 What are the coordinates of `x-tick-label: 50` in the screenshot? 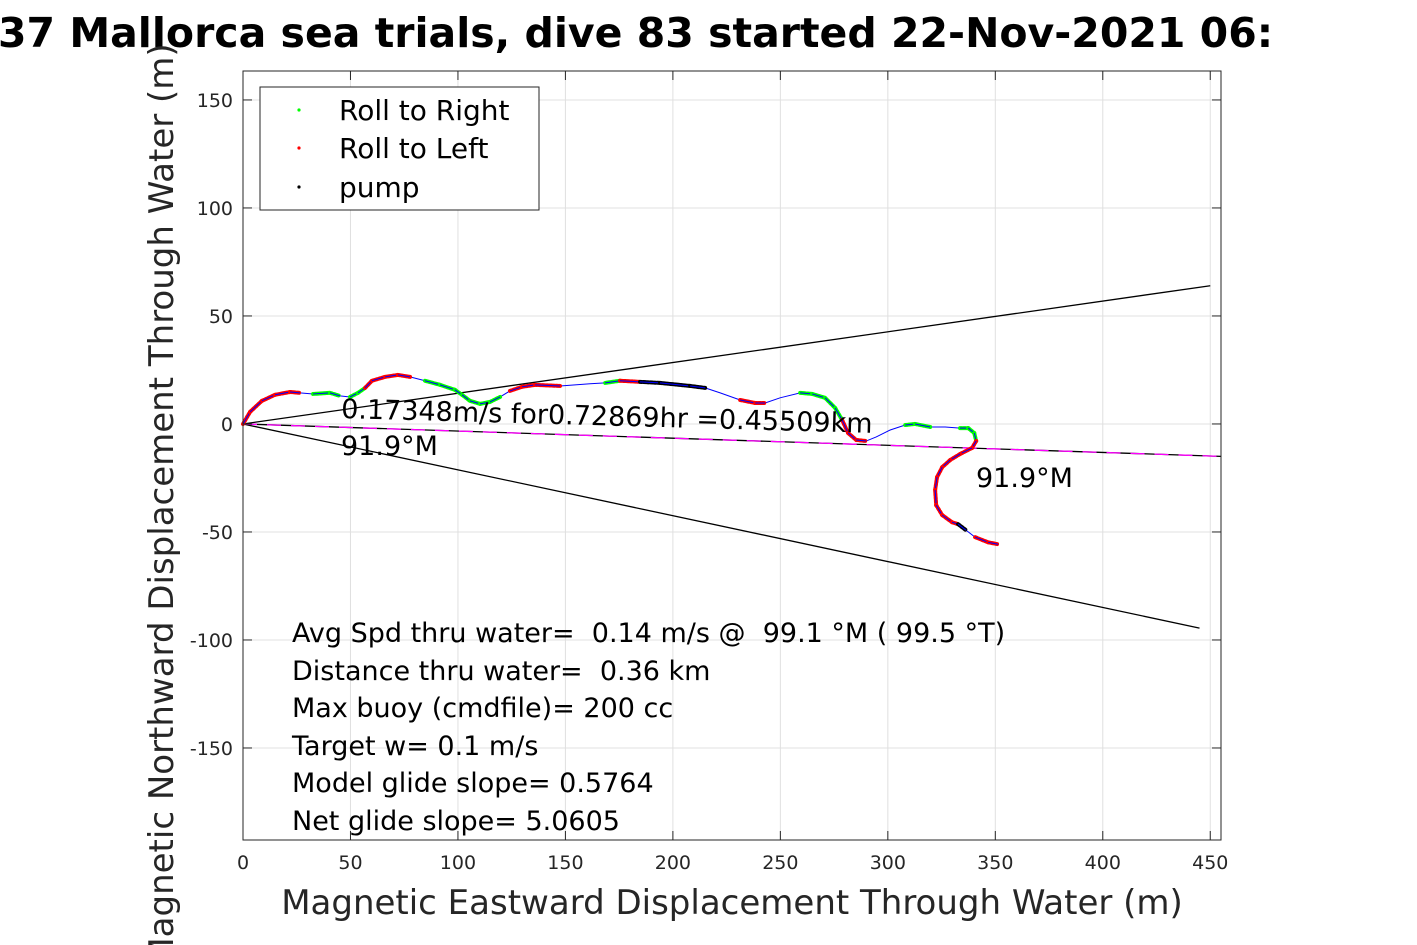 It's located at (350, 863).